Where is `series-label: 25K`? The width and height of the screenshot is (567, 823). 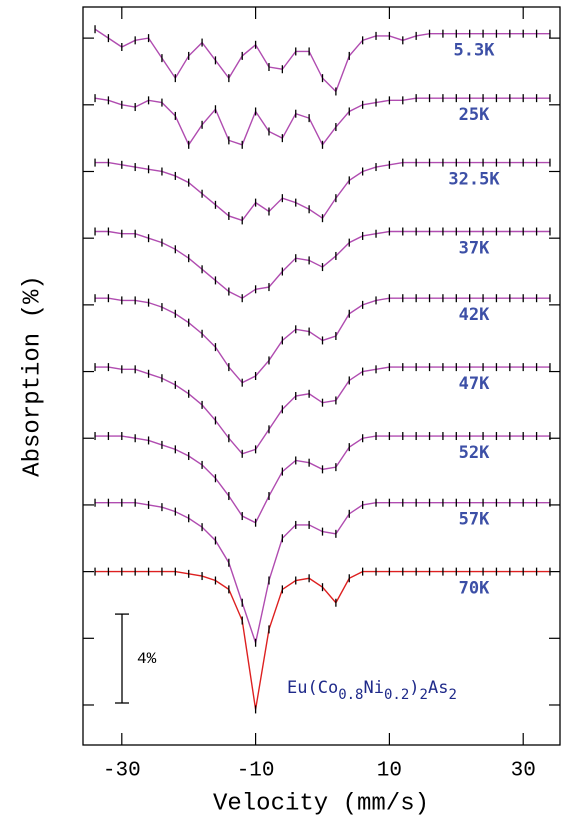 series-label: 25K is located at coordinates (474, 115).